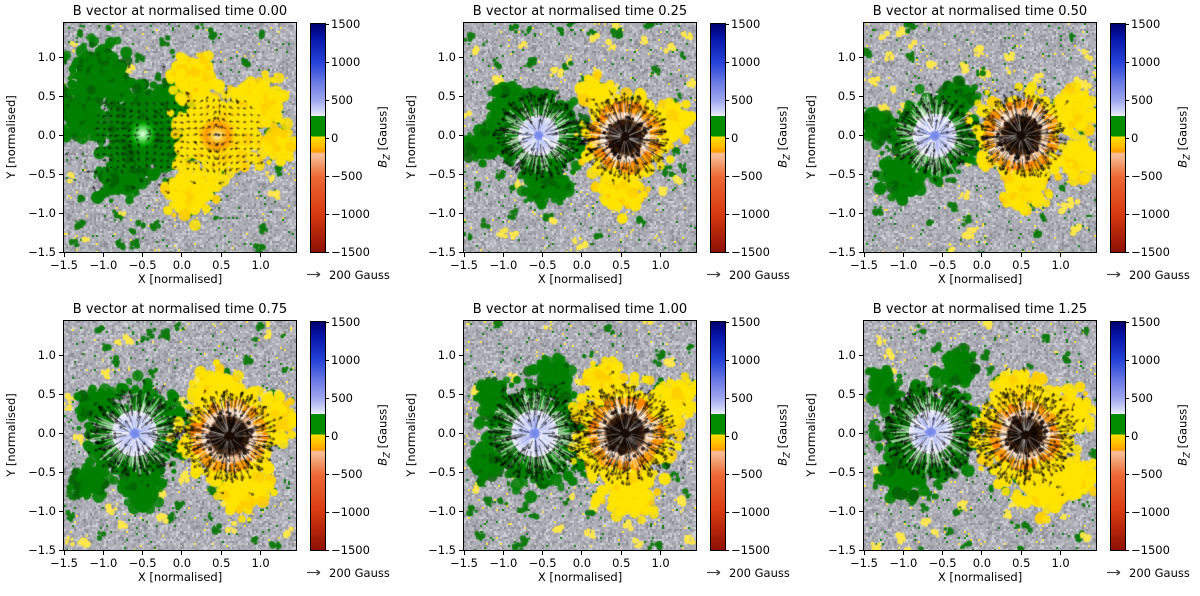 The width and height of the screenshot is (1200, 596). Describe the element at coordinates (348, 573) in the screenshot. I see `quiver-key: 200 Gauss` at that location.